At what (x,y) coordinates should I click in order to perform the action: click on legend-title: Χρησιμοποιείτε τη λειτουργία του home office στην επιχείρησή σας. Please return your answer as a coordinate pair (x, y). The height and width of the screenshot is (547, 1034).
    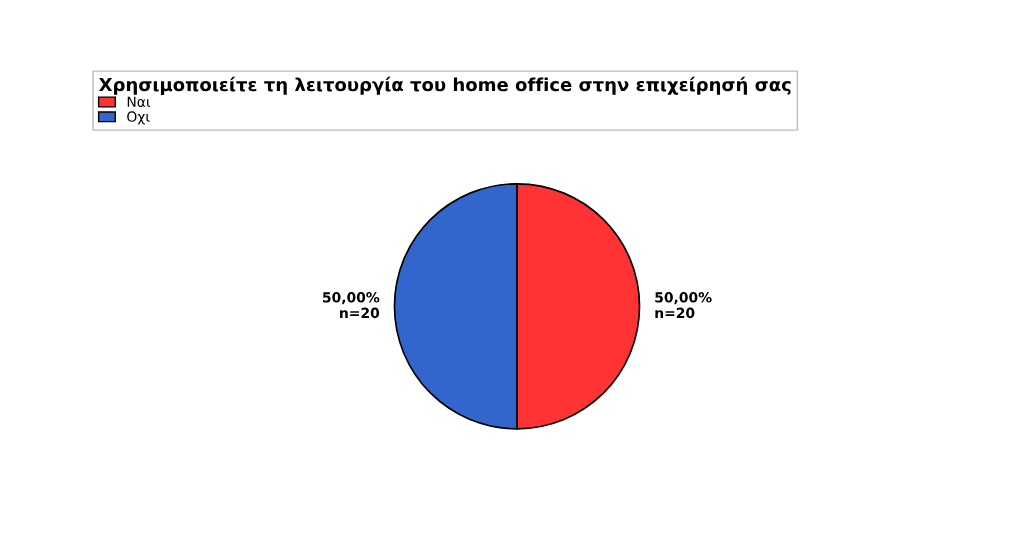
    Looking at the image, I should click on (444, 85).